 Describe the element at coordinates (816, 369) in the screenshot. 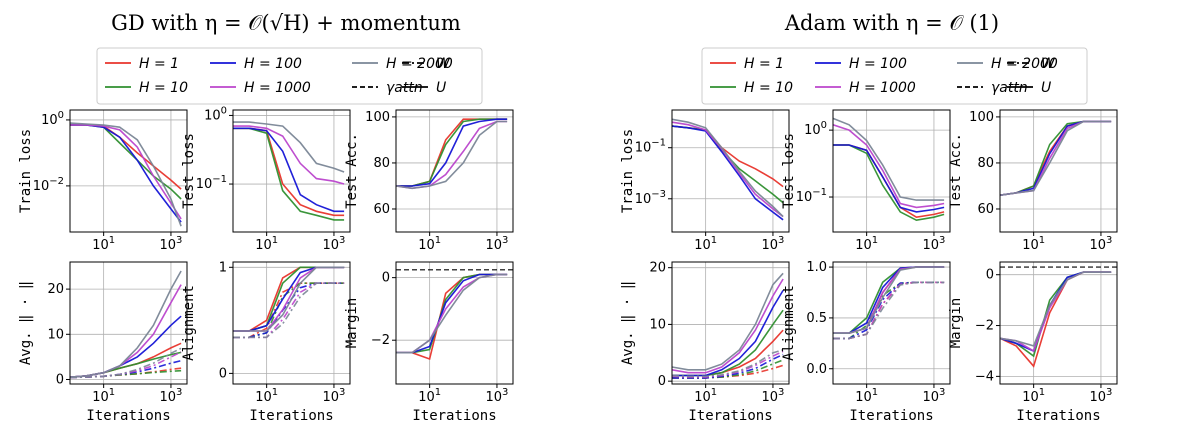

I see `y-tick-label: 0.0` at that location.